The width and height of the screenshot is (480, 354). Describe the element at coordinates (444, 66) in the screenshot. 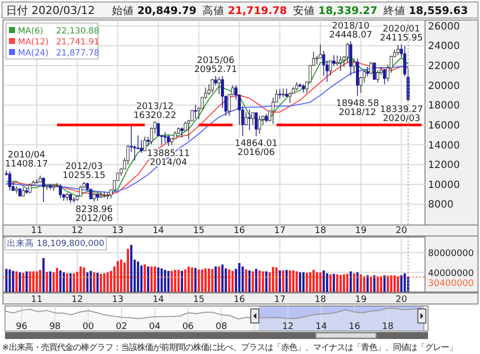

I see `y-tick-label: 22000` at that location.